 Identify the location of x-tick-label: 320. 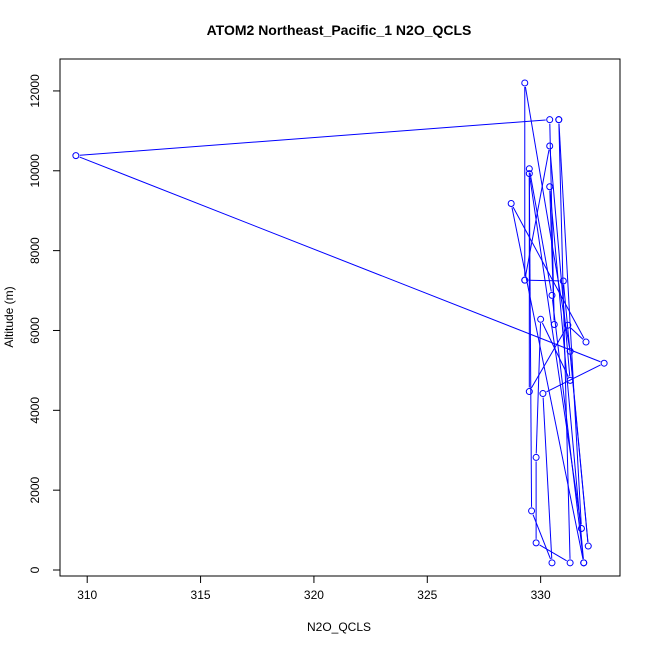
(314, 595).